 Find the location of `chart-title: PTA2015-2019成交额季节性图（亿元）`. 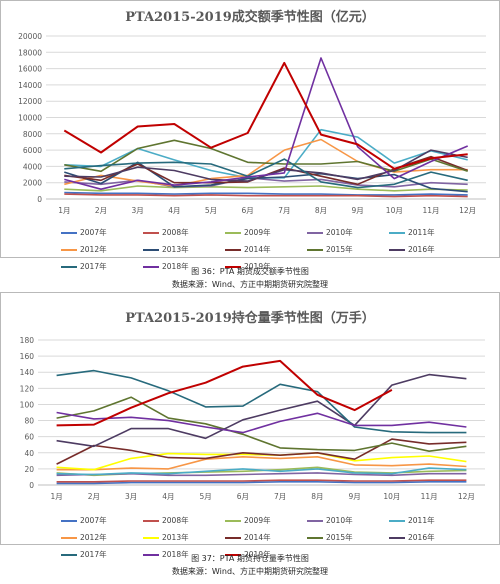

chart-title: PTA2015-2019成交额季节性图（亿元） is located at coordinates (250, 17).